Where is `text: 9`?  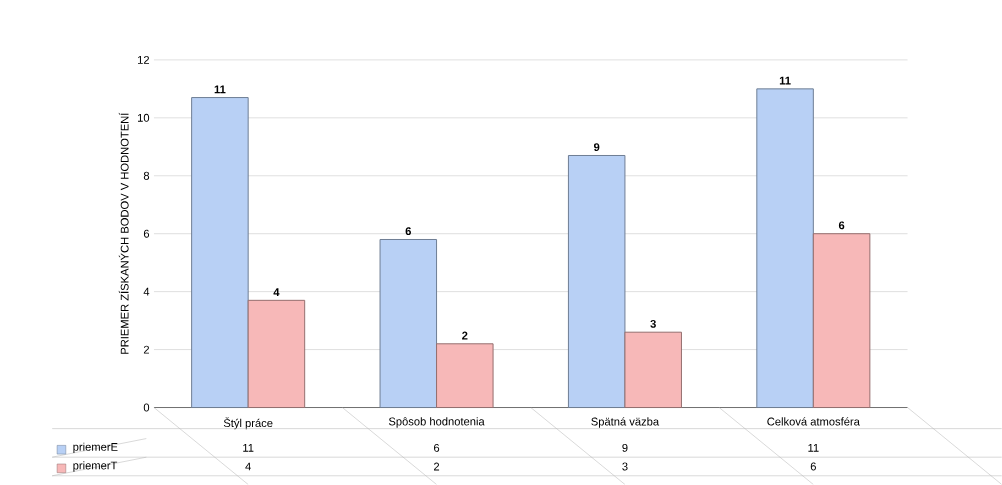
text: 9 is located at coordinates (596, 147).